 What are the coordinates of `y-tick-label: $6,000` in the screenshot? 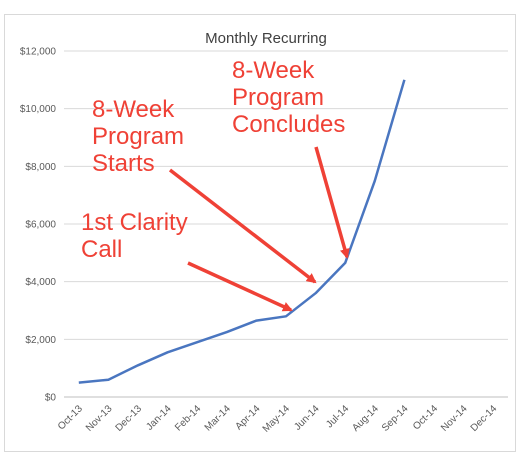 It's located at (40, 225).